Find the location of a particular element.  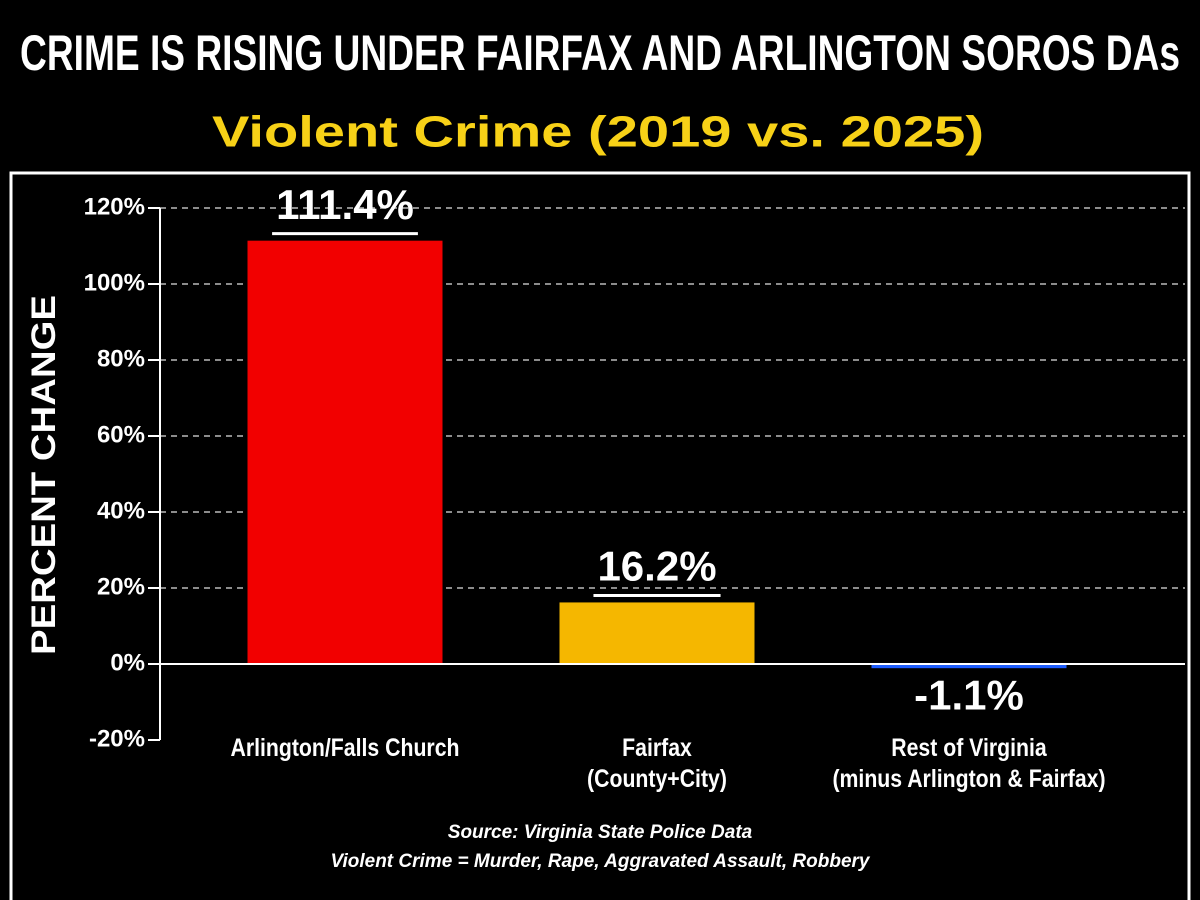

value-label: -1.1% is located at coordinates (969, 694).